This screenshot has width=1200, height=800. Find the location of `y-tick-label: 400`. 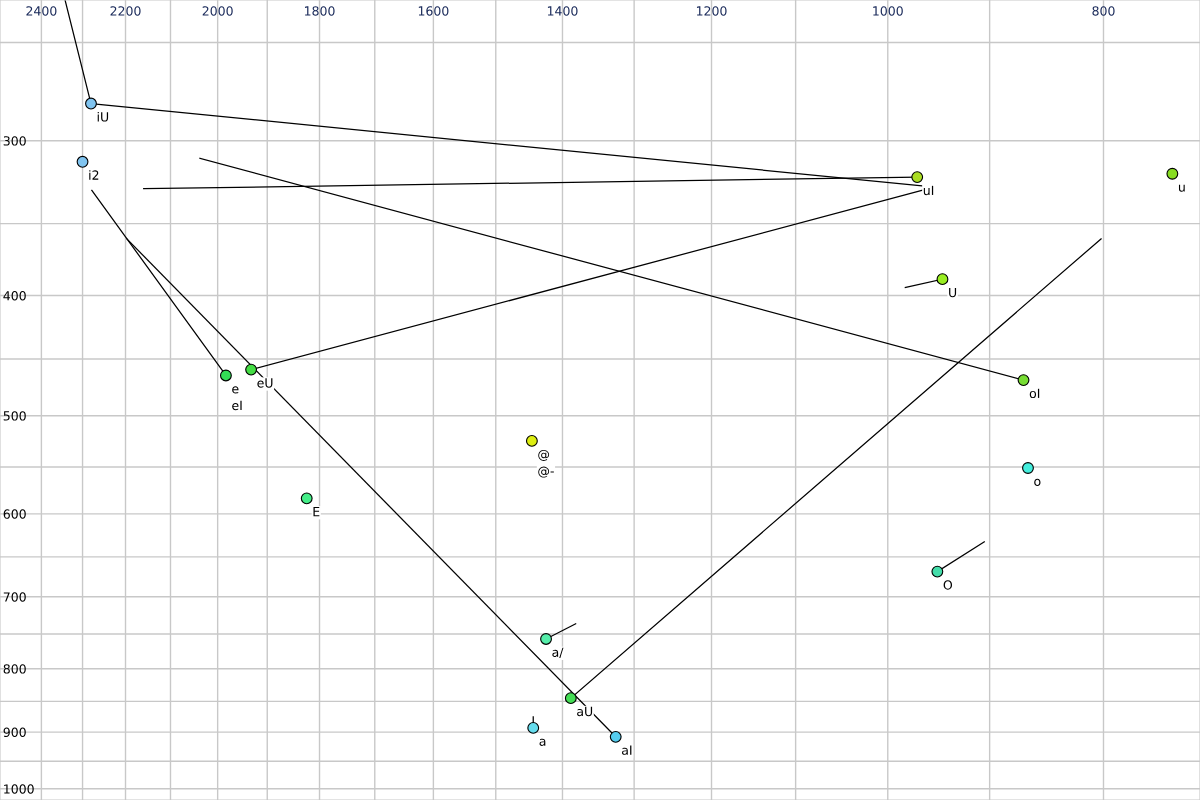

y-tick-label: 400 is located at coordinates (14, 296).